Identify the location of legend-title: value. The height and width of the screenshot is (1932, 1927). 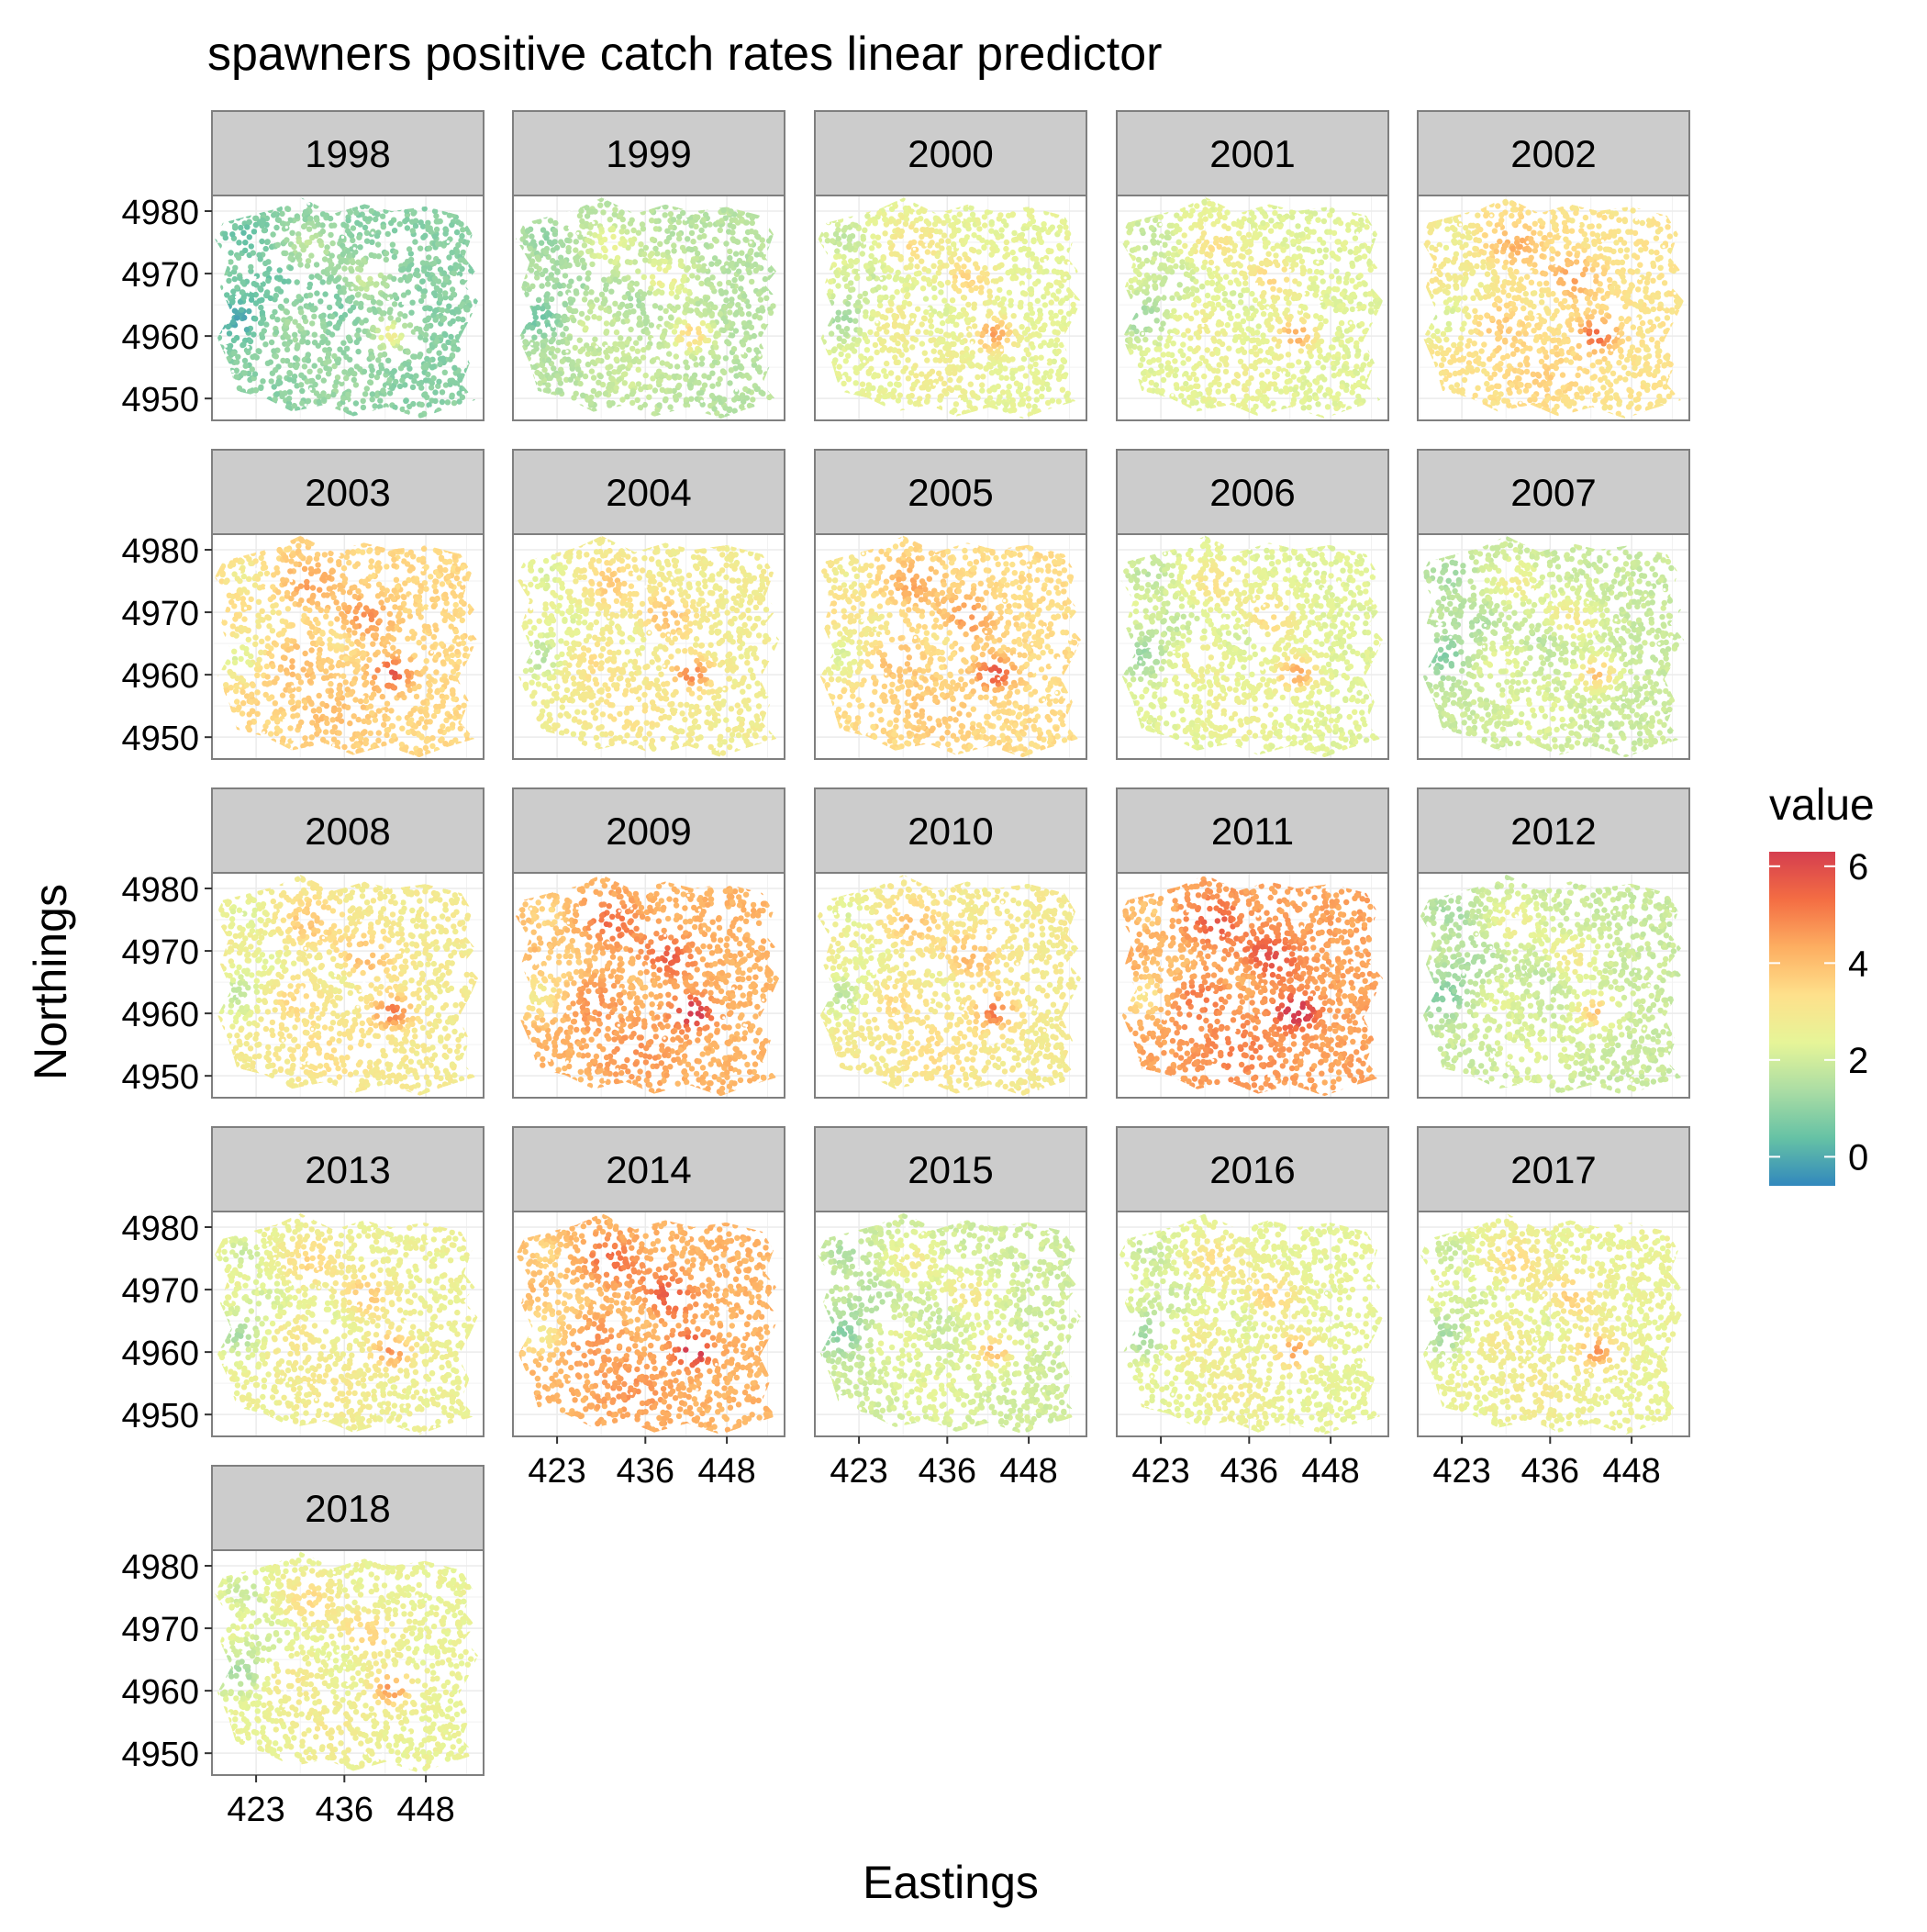
(1822, 806).